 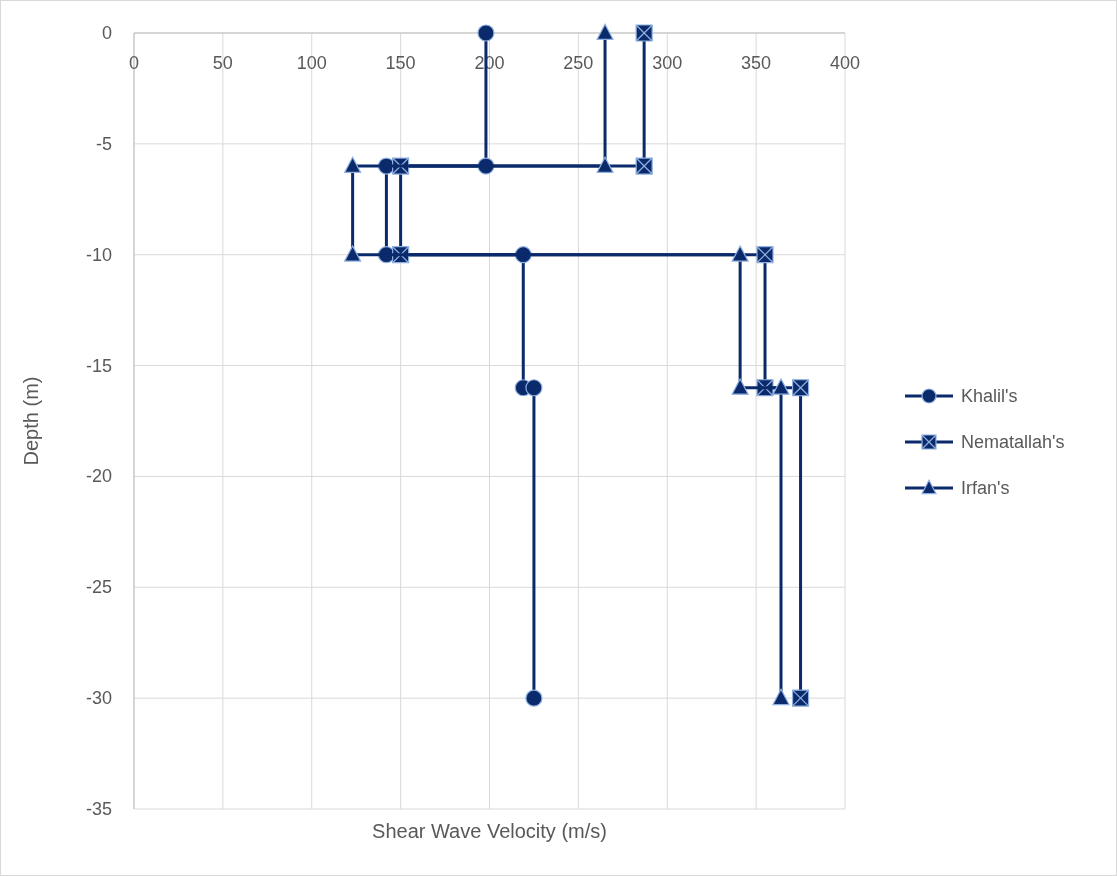 I want to click on x-tick-label: 250, so click(x=578, y=63).